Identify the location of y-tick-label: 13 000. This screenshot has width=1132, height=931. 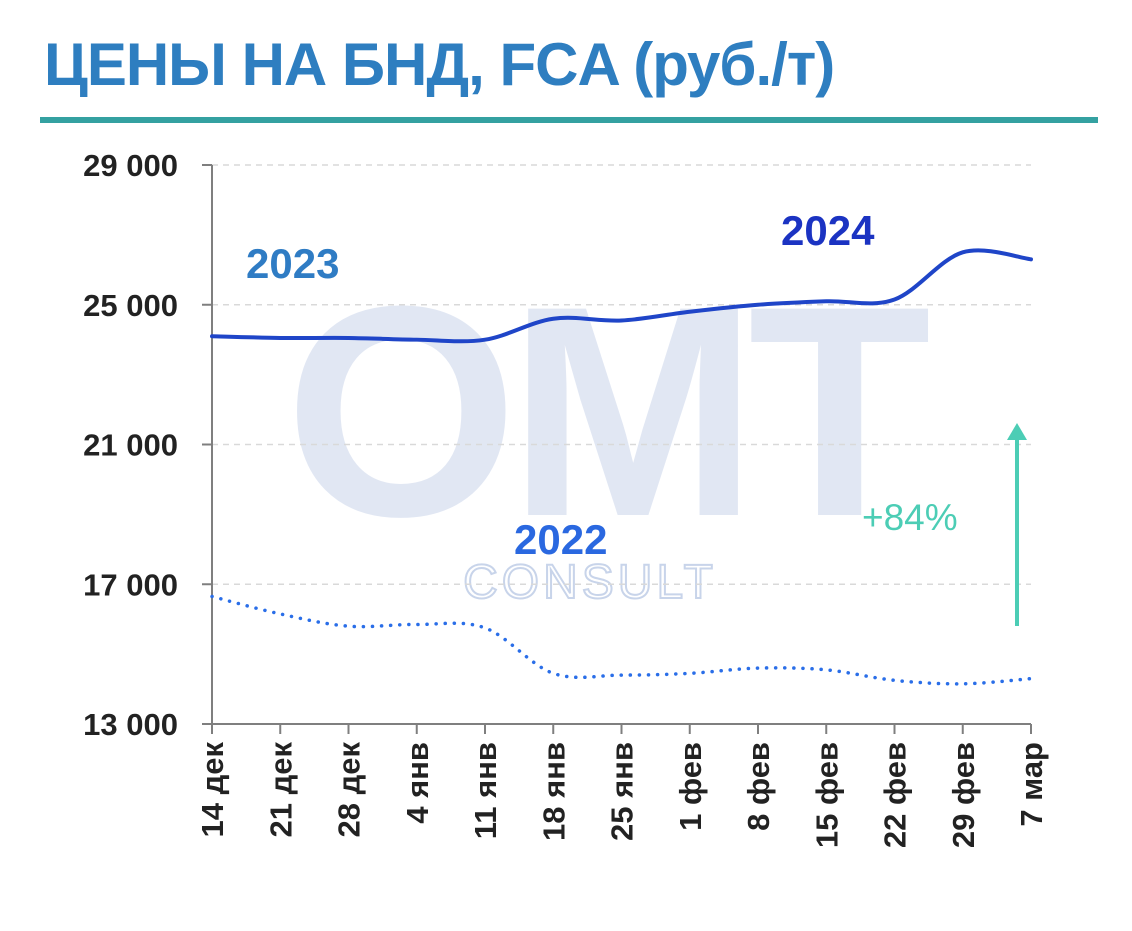
(130, 724).